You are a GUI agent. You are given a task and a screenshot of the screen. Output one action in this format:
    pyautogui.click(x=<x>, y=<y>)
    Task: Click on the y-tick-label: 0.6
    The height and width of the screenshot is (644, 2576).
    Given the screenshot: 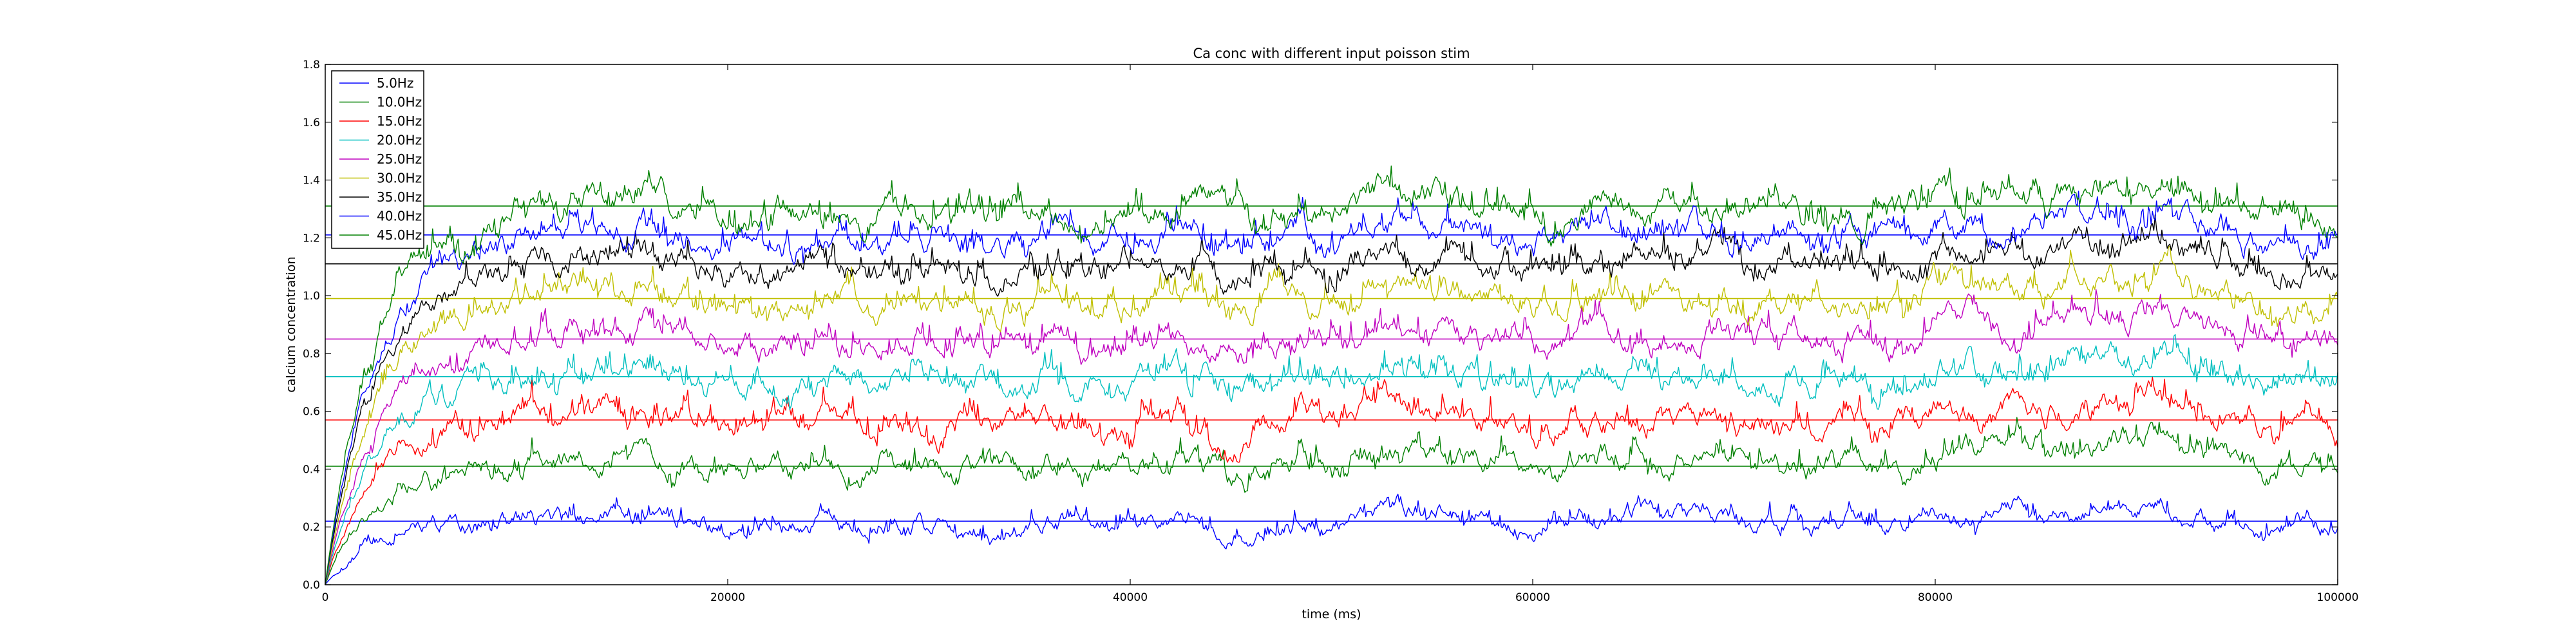 What is the action you would take?
    pyautogui.click(x=311, y=413)
    